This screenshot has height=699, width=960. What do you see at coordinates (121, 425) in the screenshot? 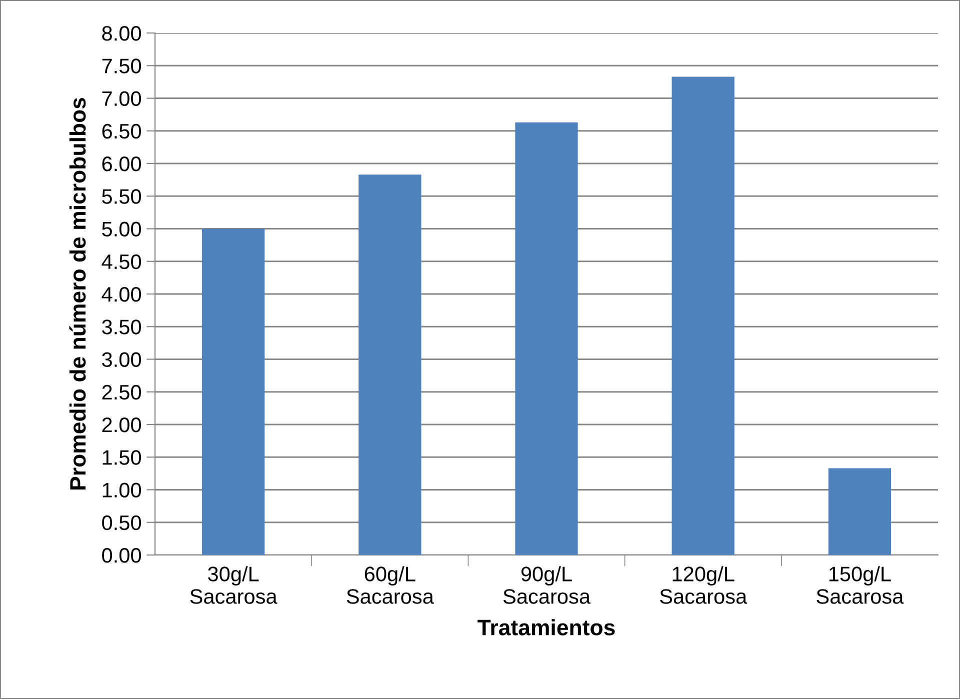
I see `y-tick-label: 2.00` at bounding box center [121, 425].